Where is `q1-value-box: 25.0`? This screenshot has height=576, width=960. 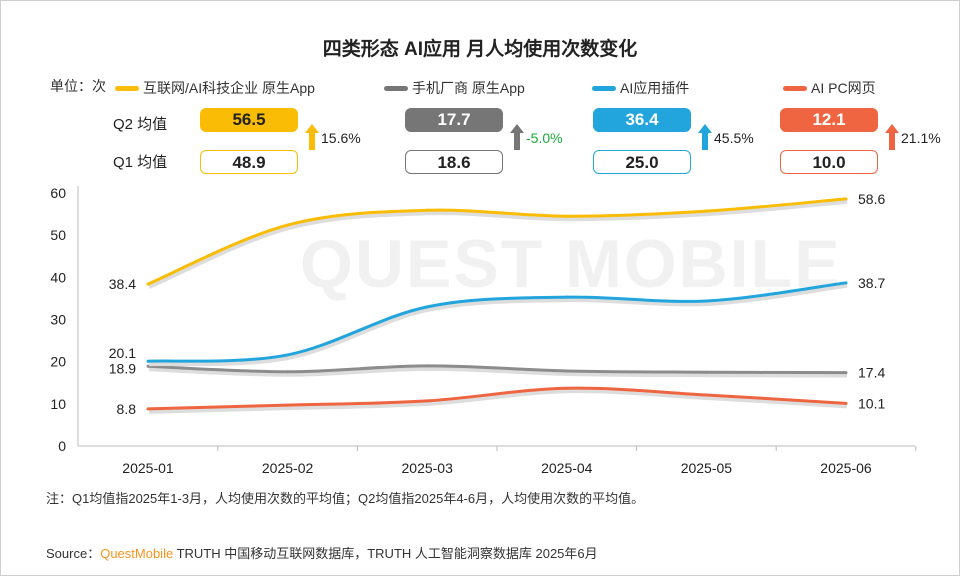
q1-value-box: 25.0 is located at coordinates (642, 162).